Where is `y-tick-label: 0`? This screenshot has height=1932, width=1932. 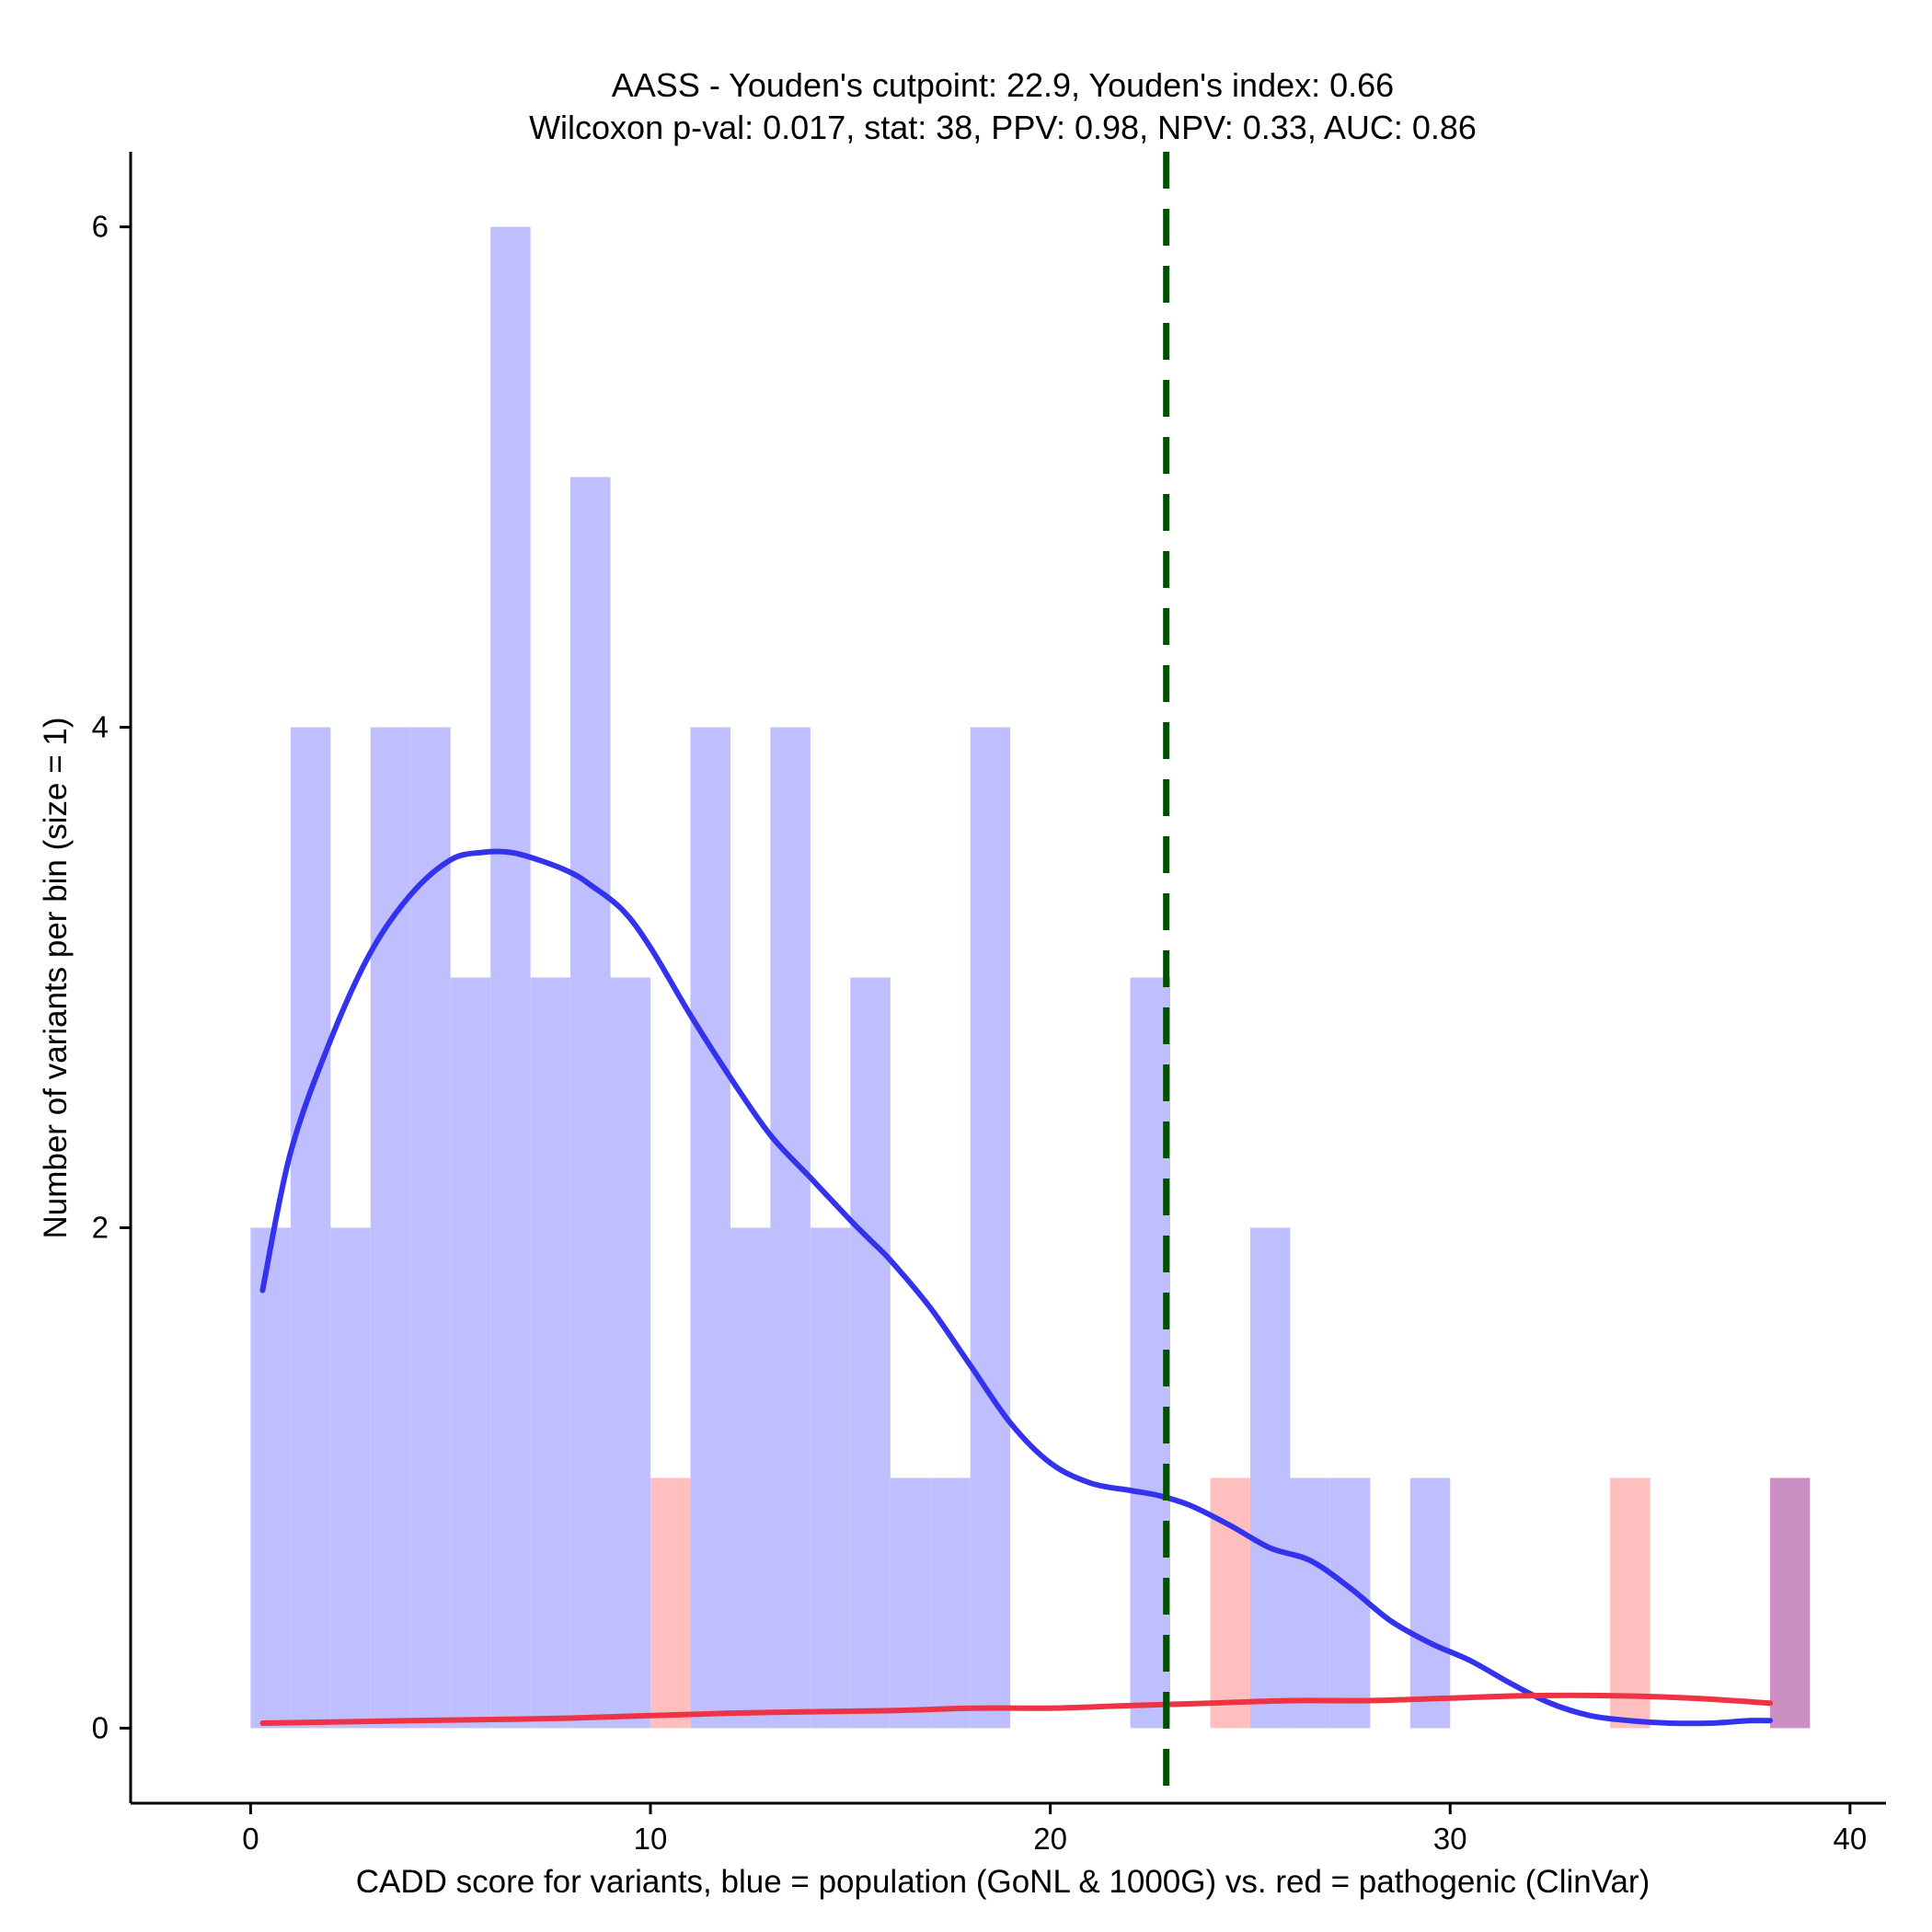
y-tick-label: 0 is located at coordinates (100, 1727).